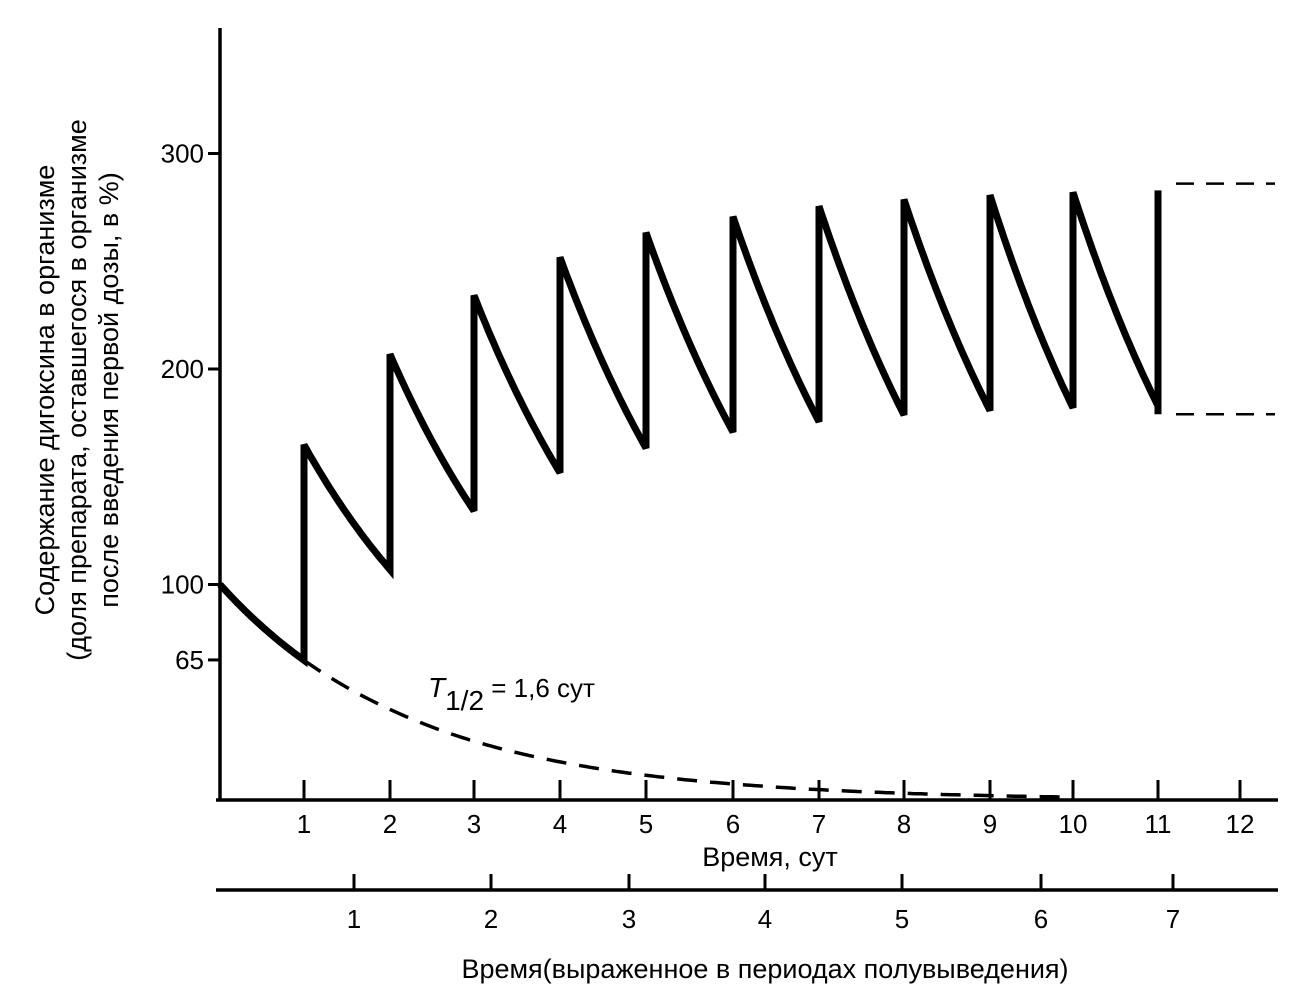 The height and width of the screenshot is (994, 1311). Describe the element at coordinates (182, 369) in the screenshot. I see `y-tick-label: 200` at that location.